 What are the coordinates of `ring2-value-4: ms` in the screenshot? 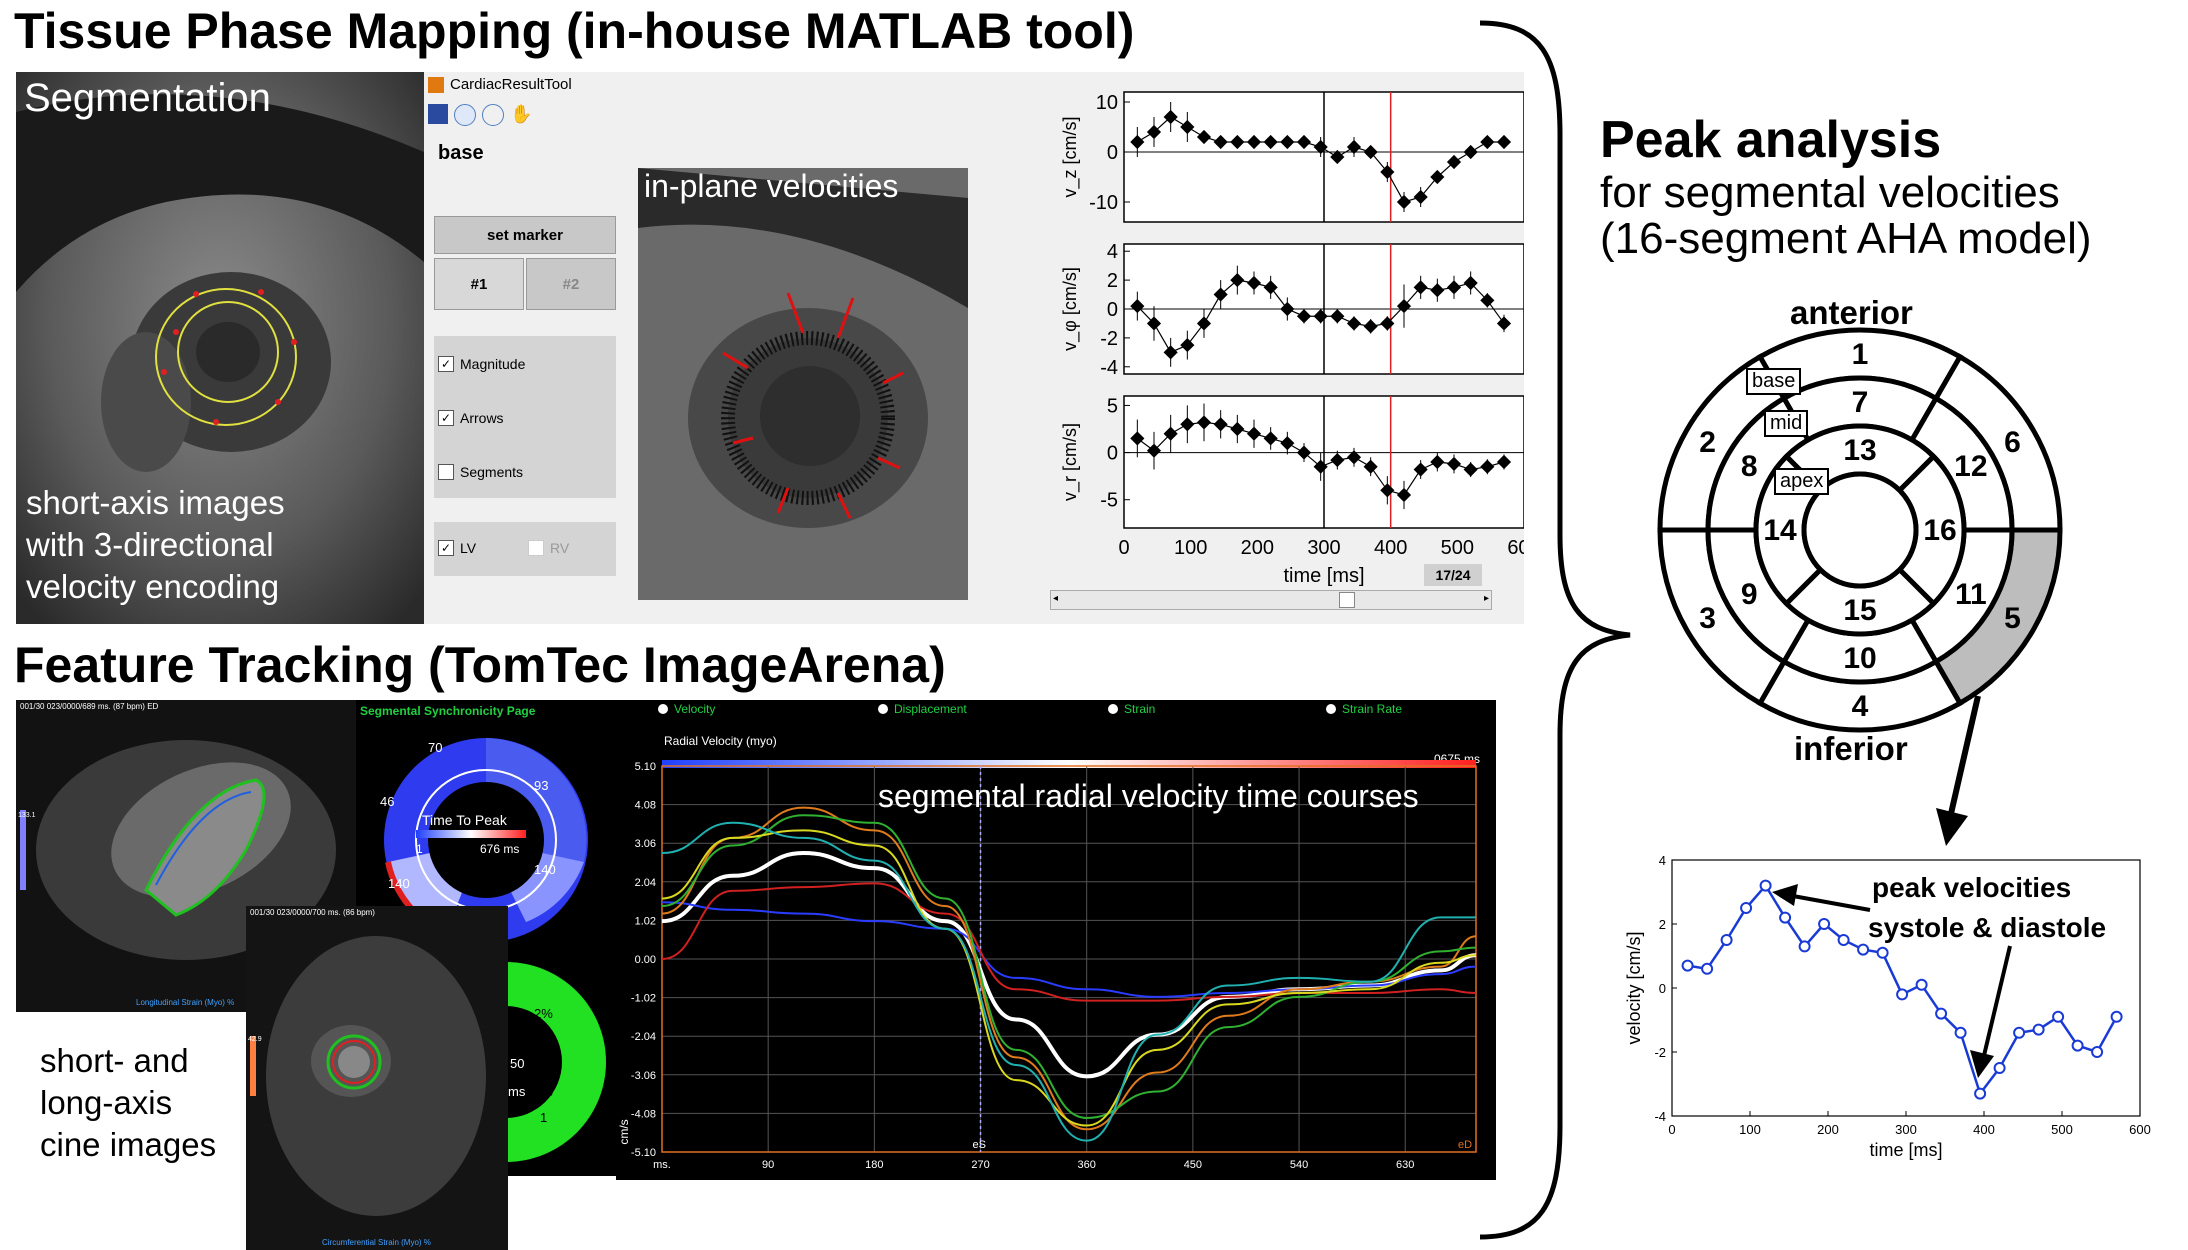 It's located at (517, 1091).